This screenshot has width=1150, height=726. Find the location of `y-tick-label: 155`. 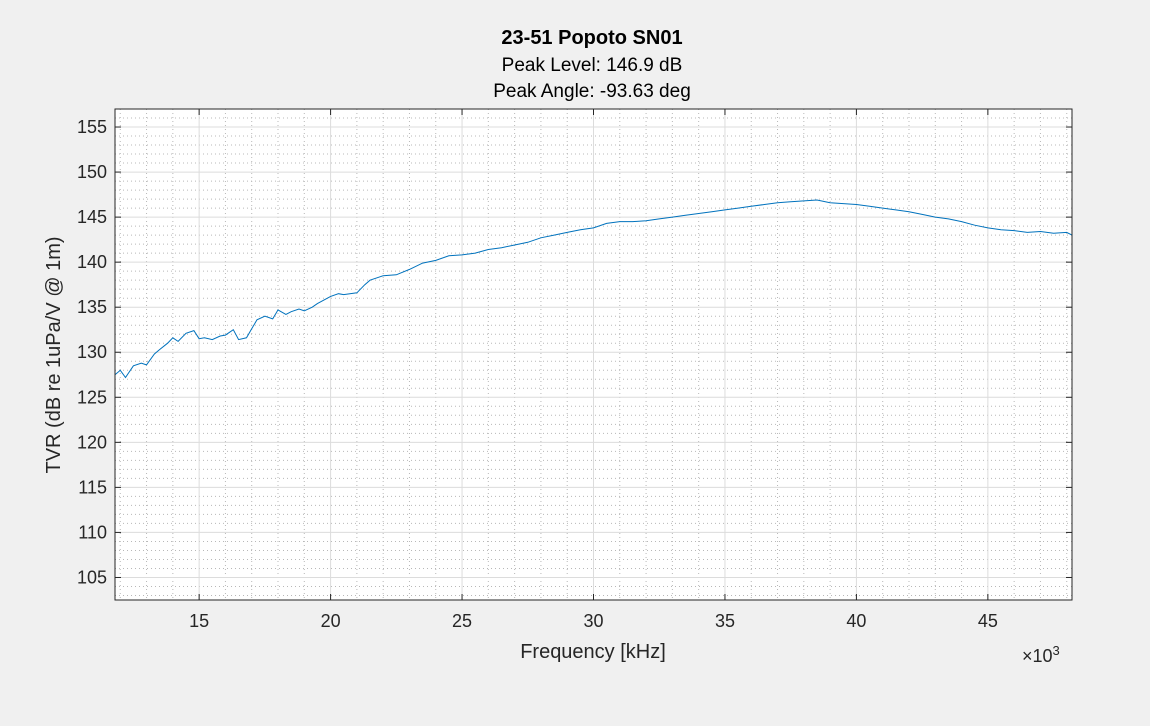

y-tick-label: 155 is located at coordinates (92, 127).